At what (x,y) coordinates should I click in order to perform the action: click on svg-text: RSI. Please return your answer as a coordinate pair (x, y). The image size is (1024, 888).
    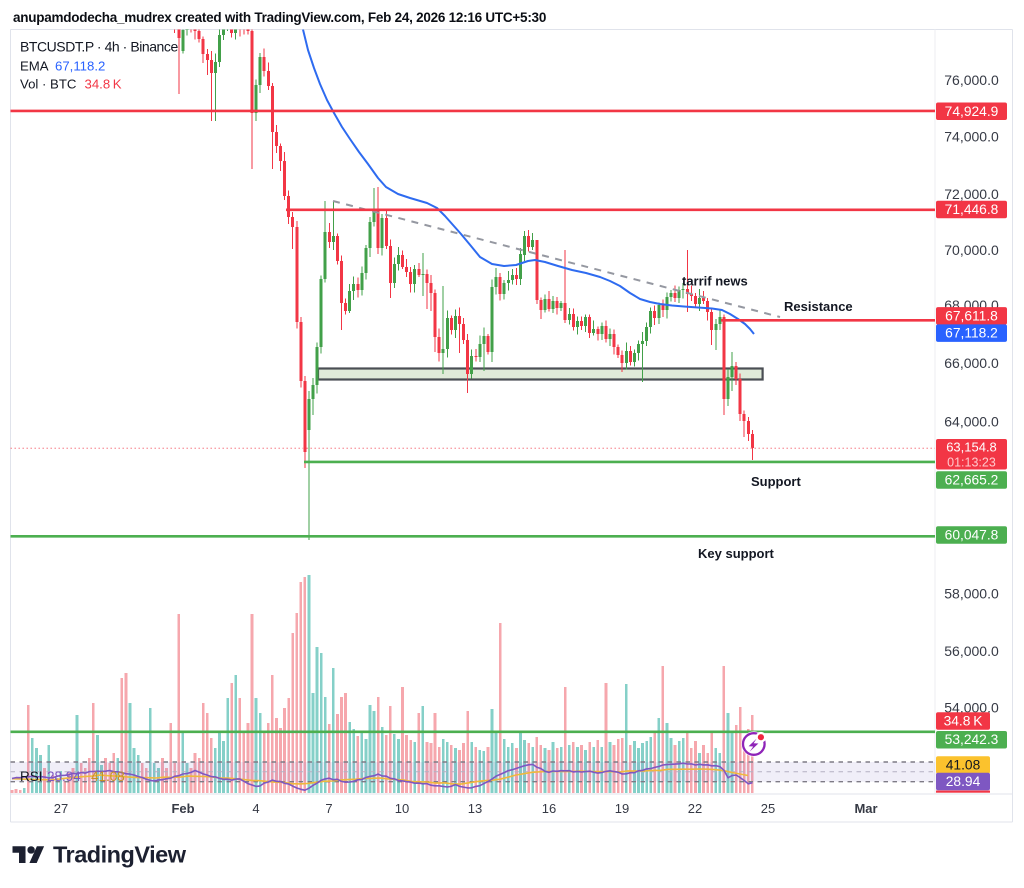
    Looking at the image, I should click on (31, 776).